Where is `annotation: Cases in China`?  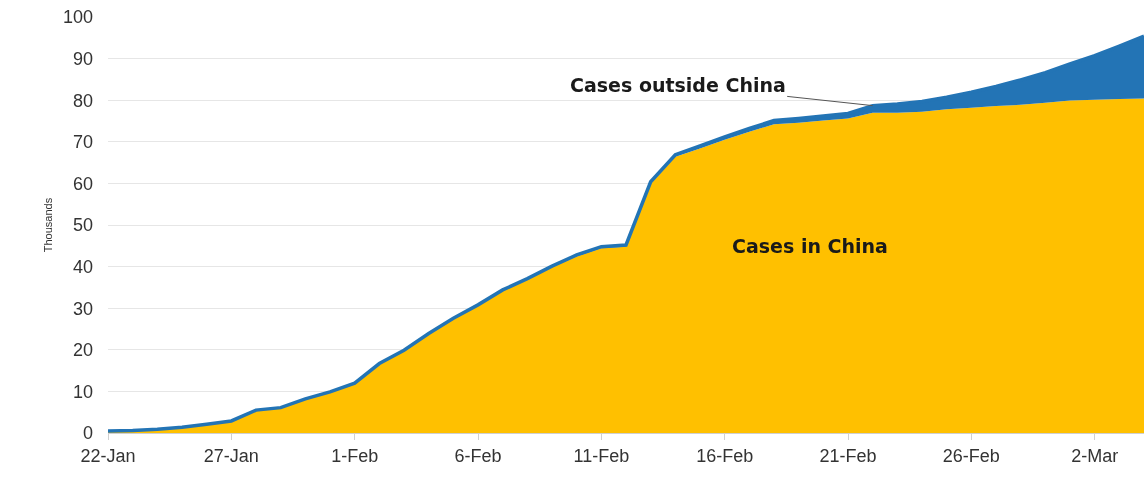
annotation: Cases in China is located at coordinates (810, 246).